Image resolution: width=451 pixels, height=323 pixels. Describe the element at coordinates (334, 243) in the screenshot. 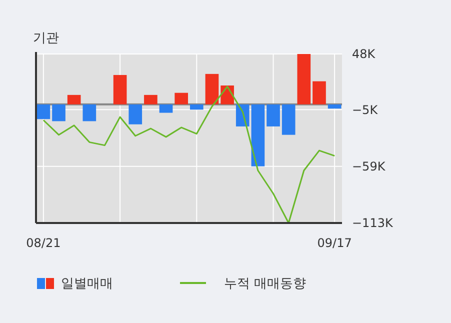

I see `x-tick-label: 09/17` at that location.